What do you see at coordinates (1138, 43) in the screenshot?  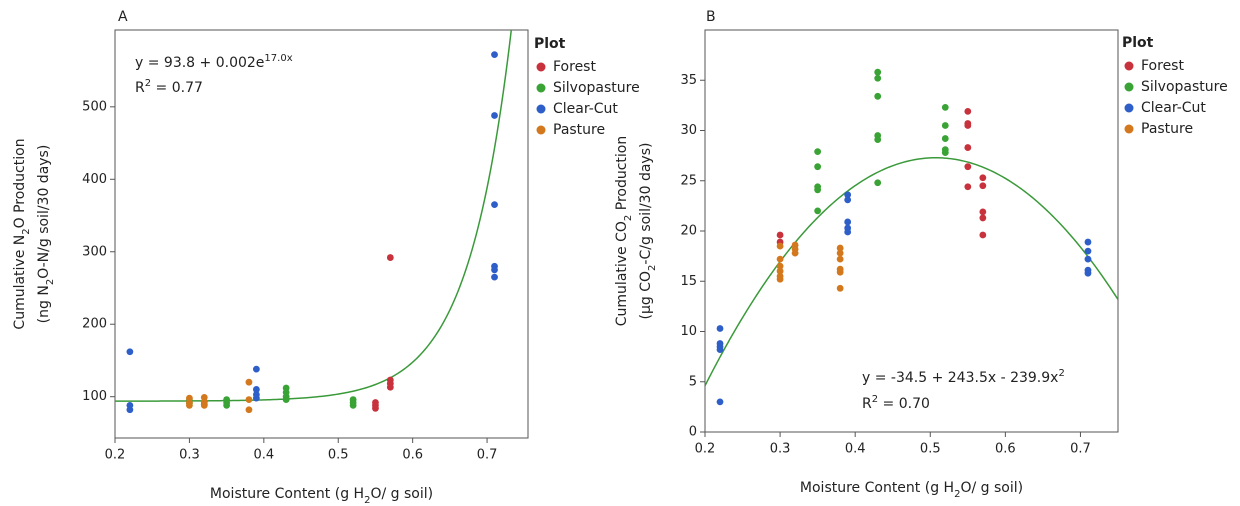 I see `legend-title: Plot` at bounding box center [1138, 43].